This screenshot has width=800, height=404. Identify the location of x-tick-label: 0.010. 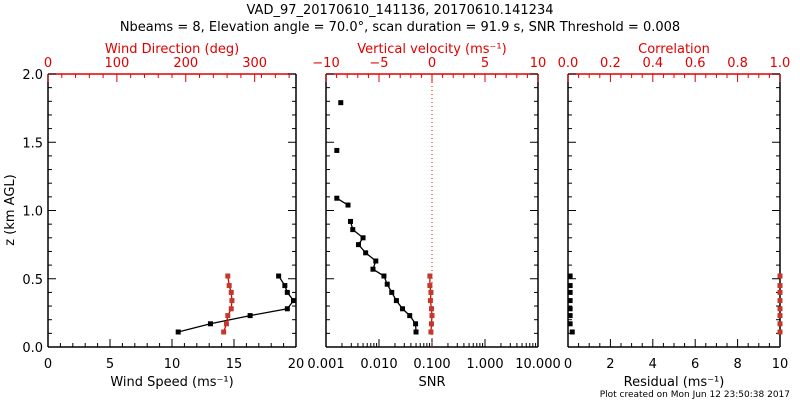
(378, 364).